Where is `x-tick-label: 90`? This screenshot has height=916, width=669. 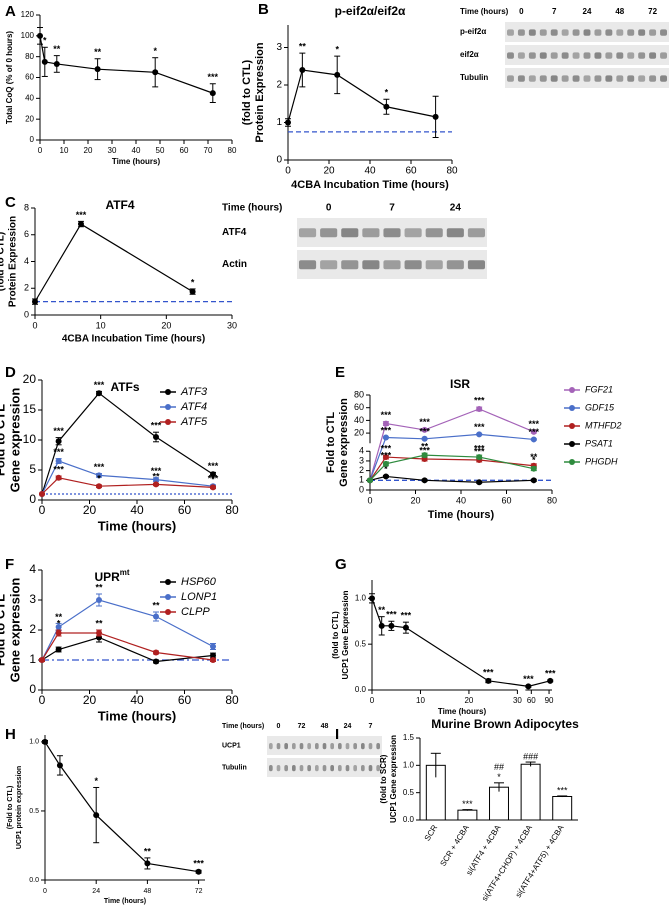 x-tick-label: 90 is located at coordinates (549, 700).